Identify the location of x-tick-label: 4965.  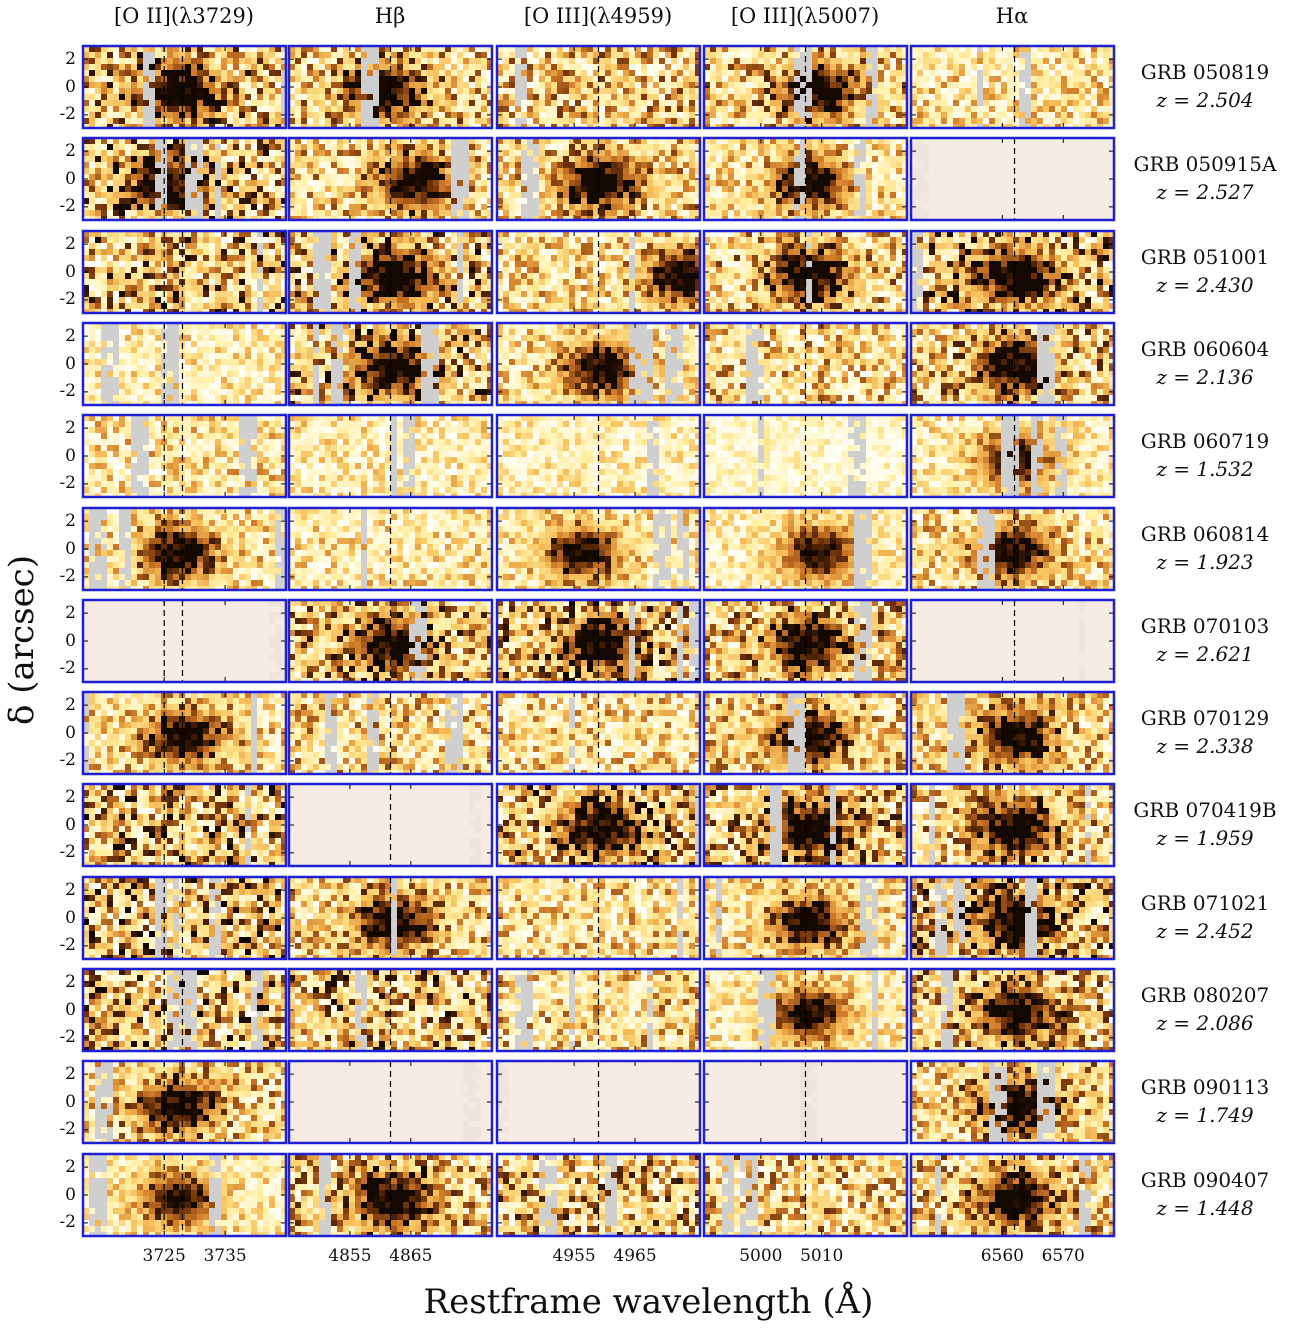
(635, 1256).